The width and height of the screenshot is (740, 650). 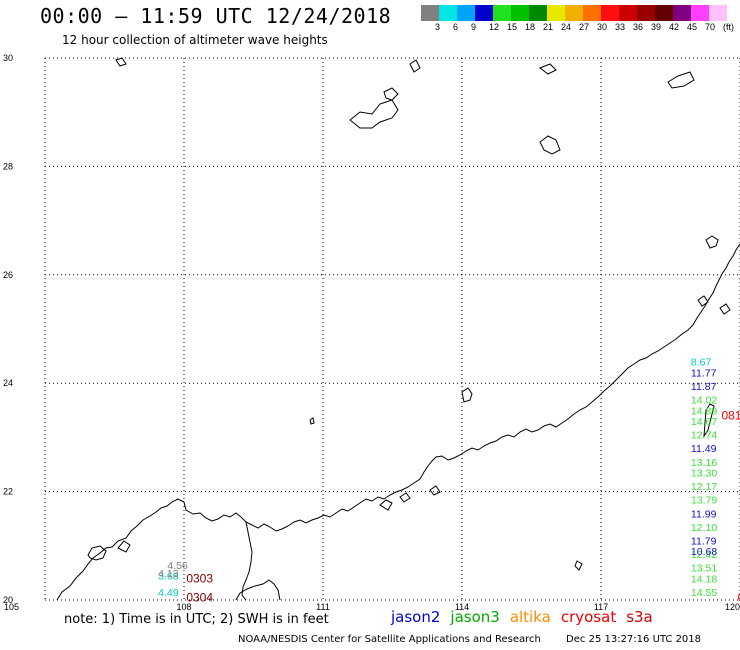 I want to click on color-scale-legend, so click(x=574, y=13).